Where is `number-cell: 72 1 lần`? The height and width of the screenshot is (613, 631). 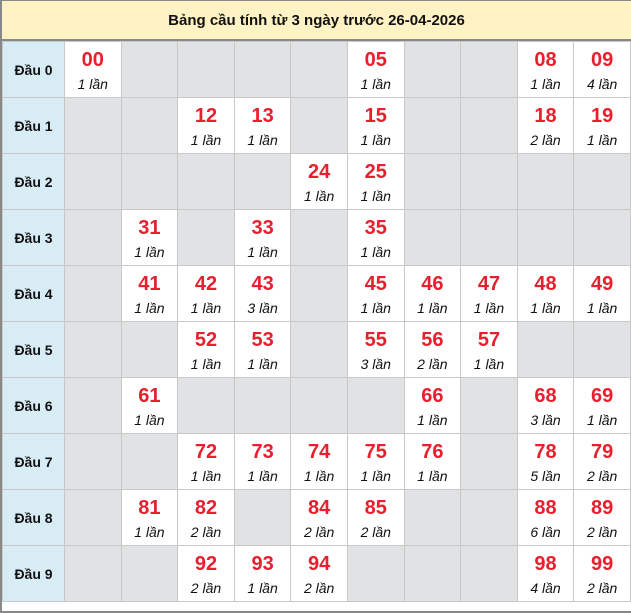 number-cell: 72 1 lần is located at coordinates (206, 461).